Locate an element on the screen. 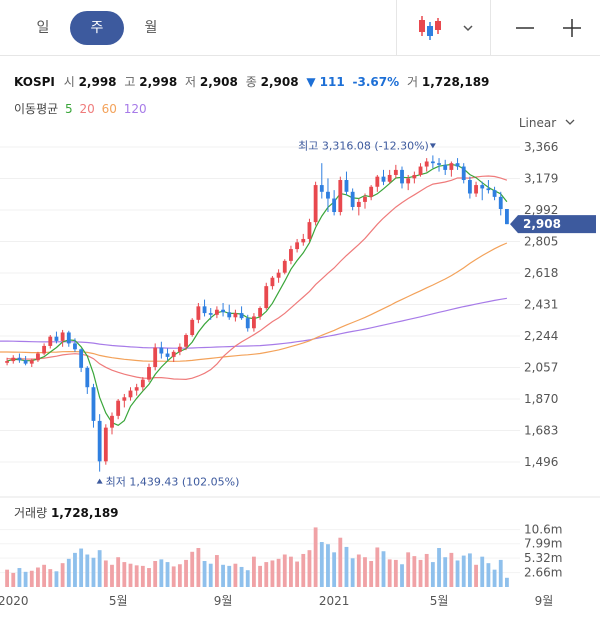 Image resolution: width=600 pixels, height=620 pixels. price-tick-label: 3,366 is located at coordinates (541, 147).